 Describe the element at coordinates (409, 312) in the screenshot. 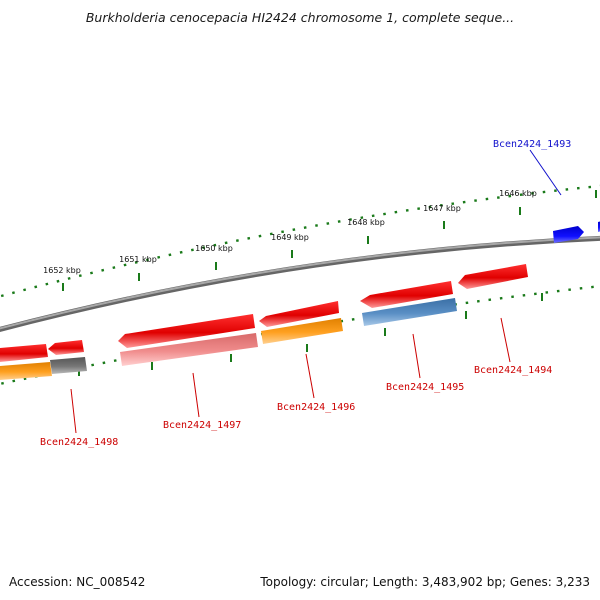

I see `gene-bcen2424-1495-lower` at that location.